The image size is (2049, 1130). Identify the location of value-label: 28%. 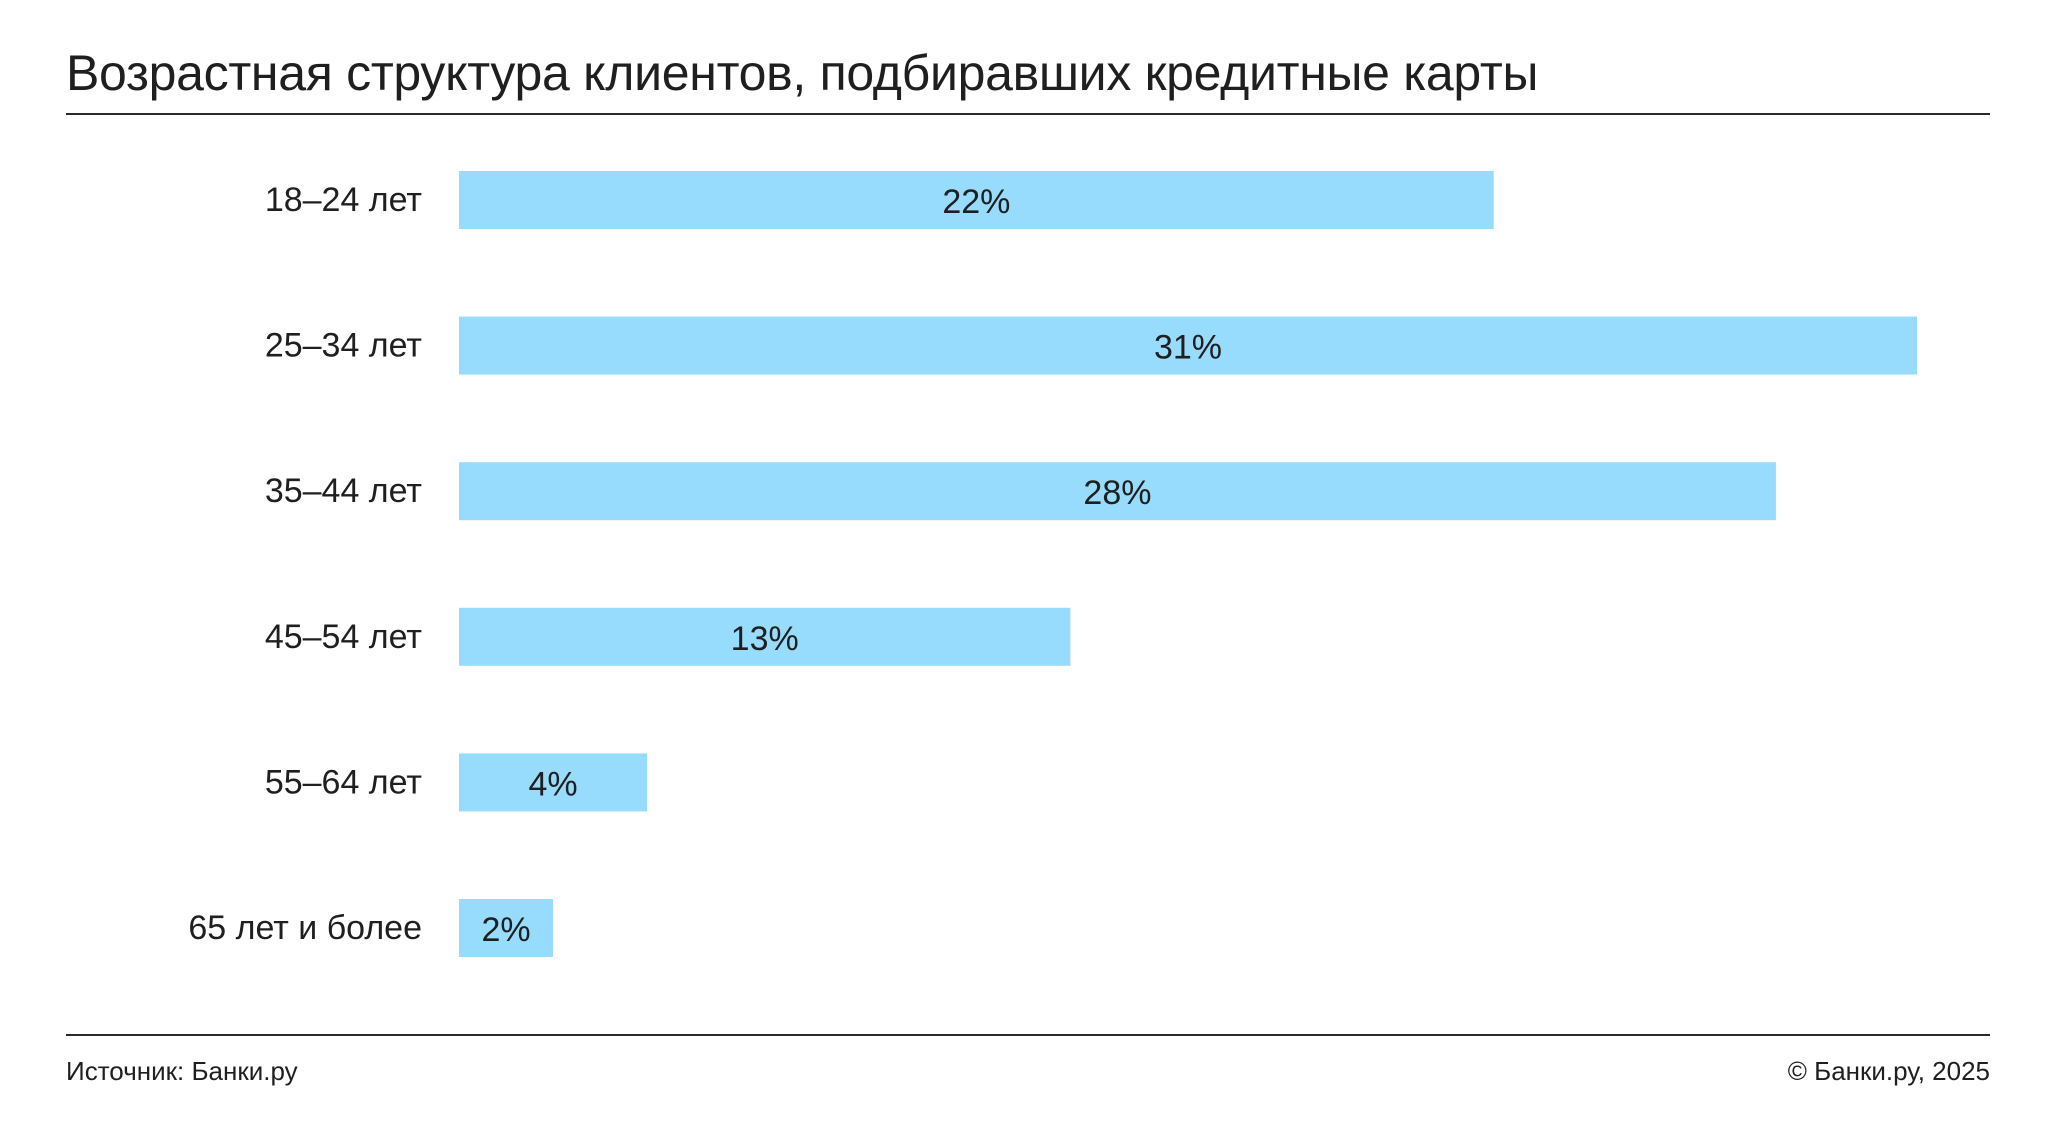
(1117, 493).